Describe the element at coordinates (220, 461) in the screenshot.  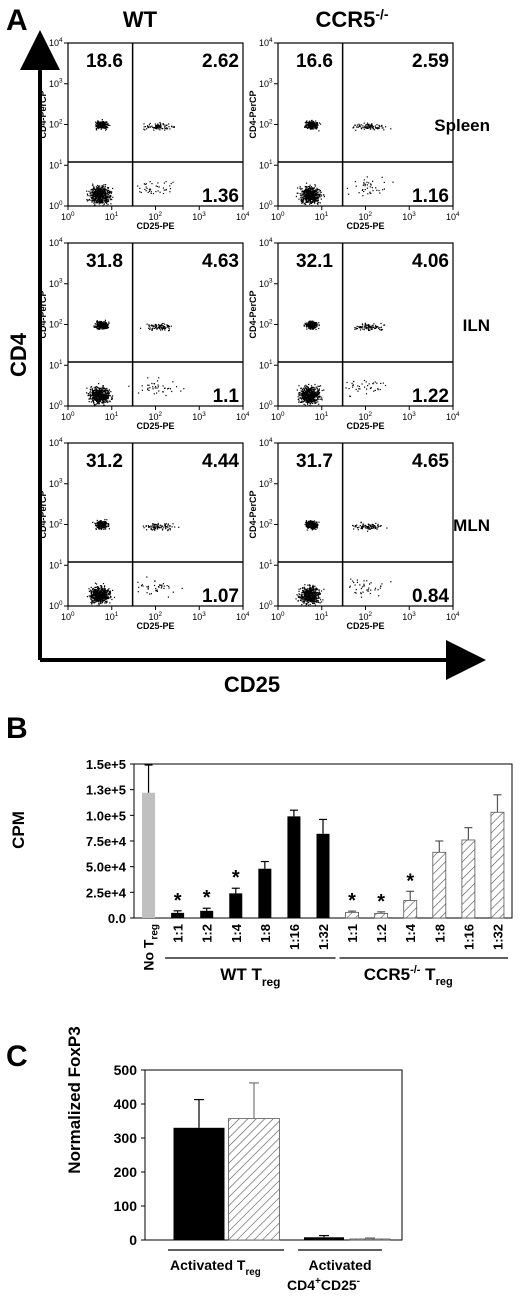
I see `quadrant-value-upper-right: 4.44` at that location.